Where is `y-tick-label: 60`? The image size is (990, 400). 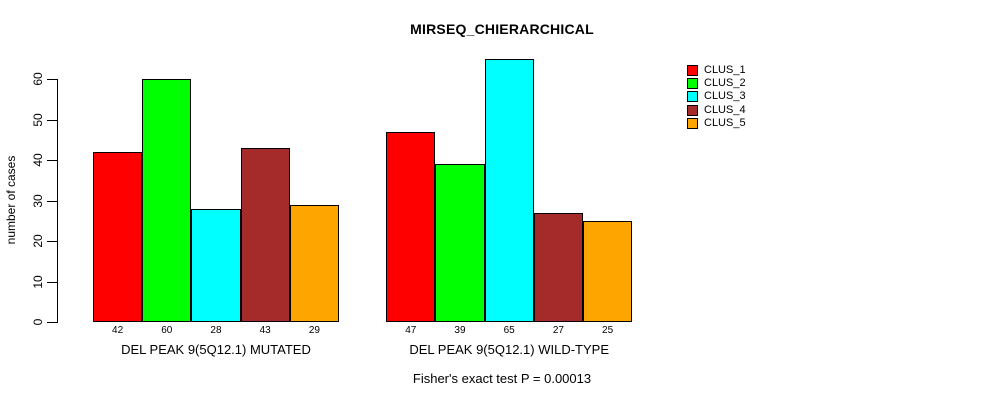
y-tick-label: 60 is located at coordinates (38, 79).